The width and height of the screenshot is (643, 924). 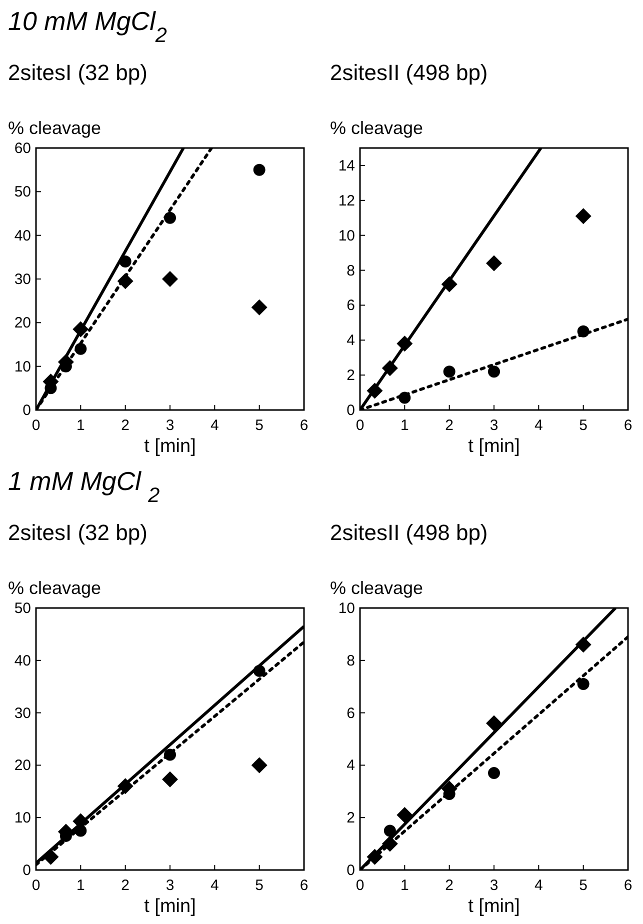 What do you see at coordinates (22, 148) in the screenshot?
I see `y-tick-label: 60` at bounding box center [22, 148].